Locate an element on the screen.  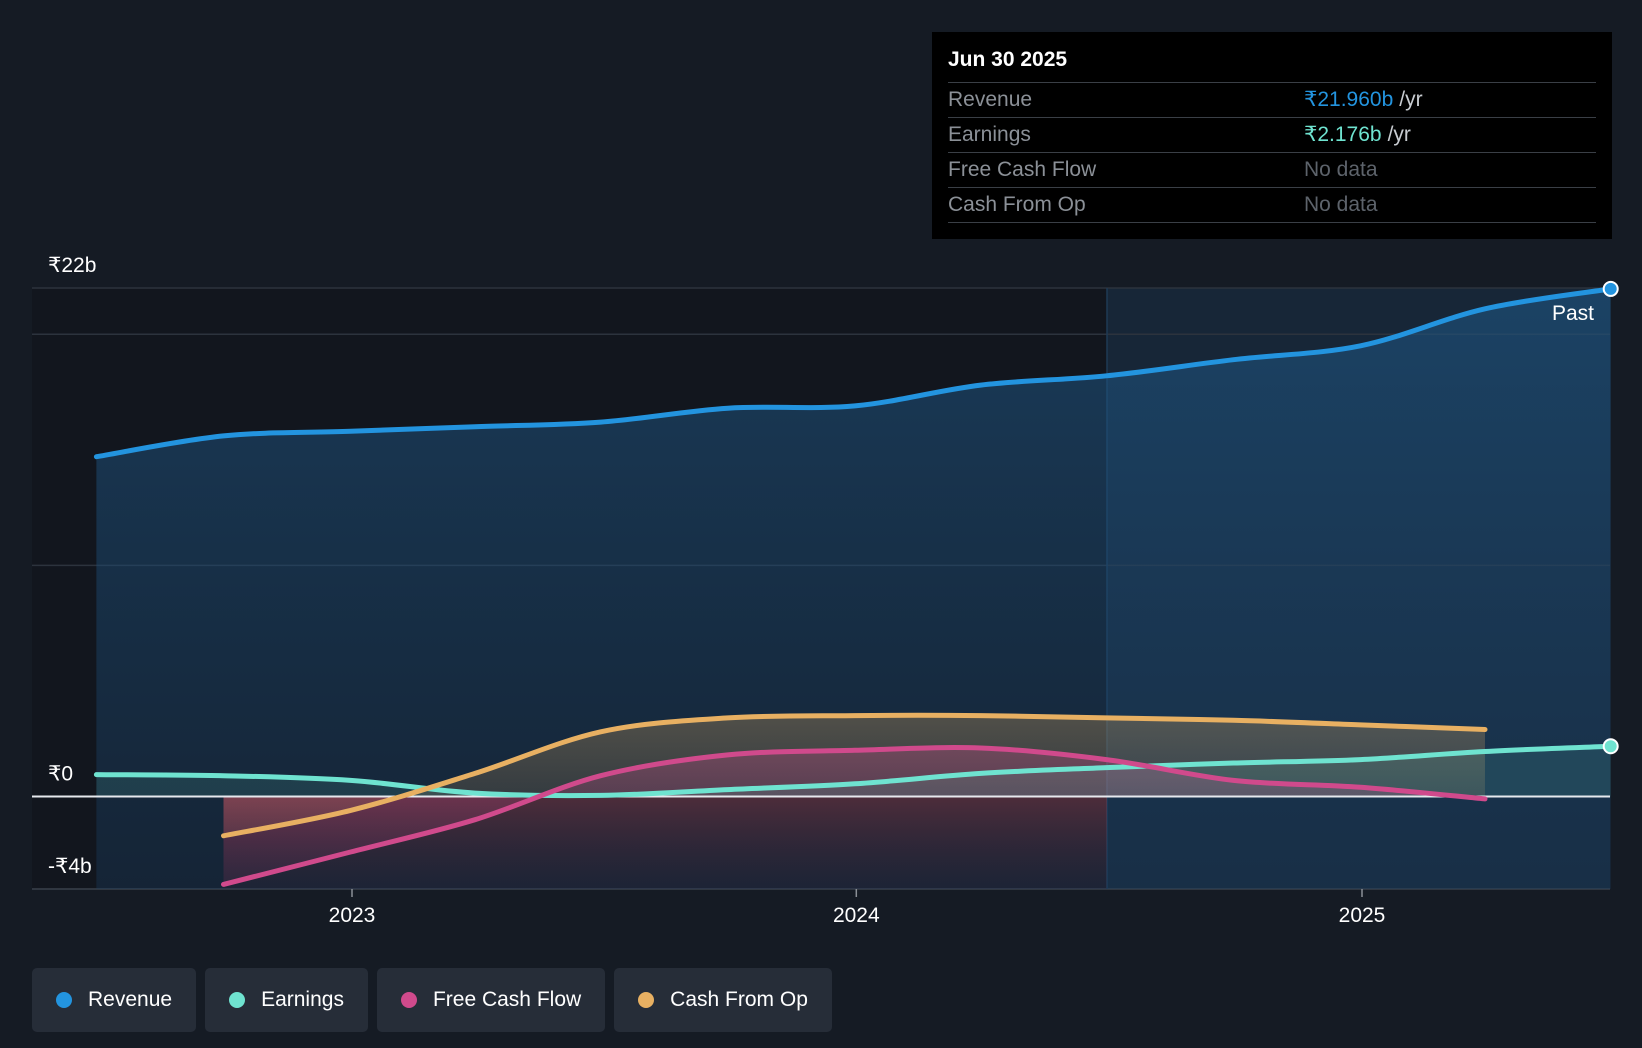
tooltip-row-earnings: Earnings ₹2.176b /yr is located at coordinates (1272, 135).